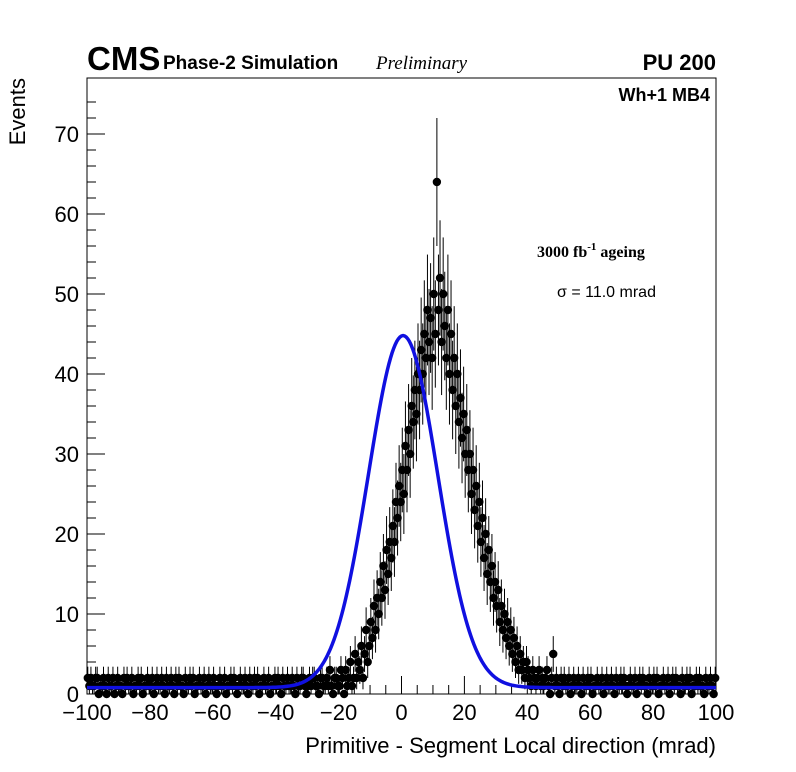 The height and width of the screenshot is (772, 796). Describe the element at coordinates (716, 712) in the screenshot. I see `x-tick-label: 100` at that location.